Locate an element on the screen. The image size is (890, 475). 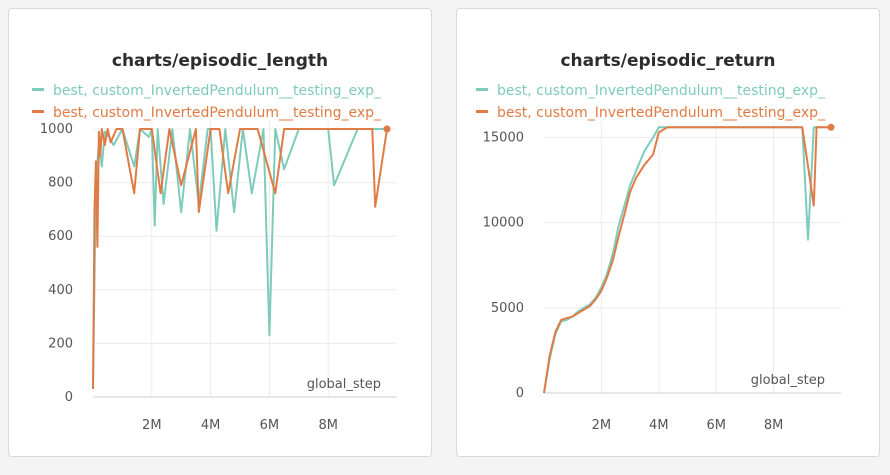
y-tick-label: 1000 is located at coordinates (56, 129).